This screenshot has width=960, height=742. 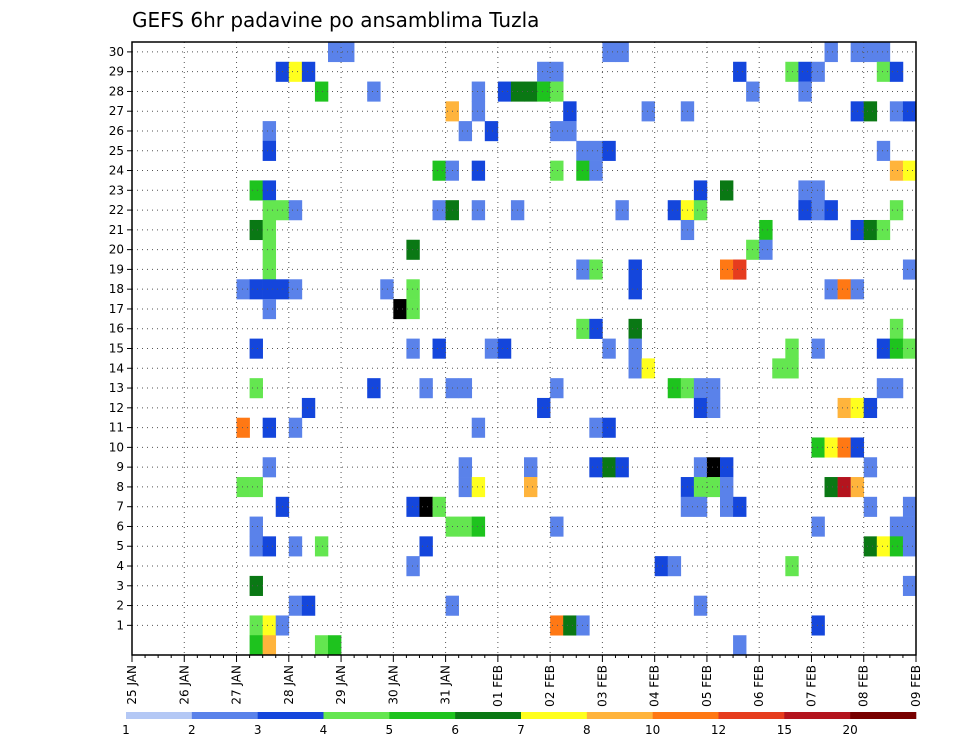 I want to click on x-tick-label: 31 JAN, so click(x=446, y=685).